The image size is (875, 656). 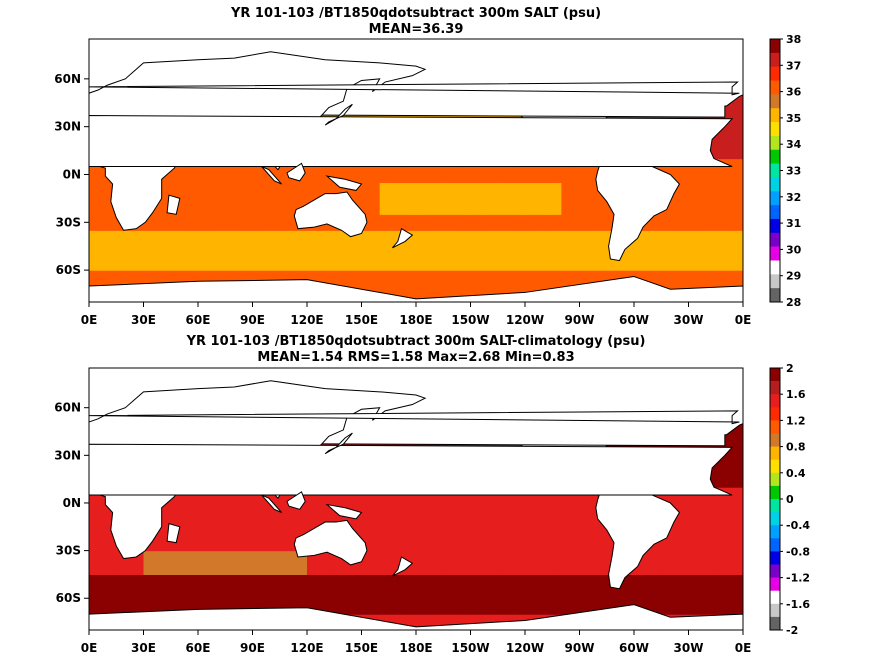 What do you see at coordinates (793, 65) in the screenshot?
I see `colorbar-tick-label: 37` at bounding box center [793, 65].